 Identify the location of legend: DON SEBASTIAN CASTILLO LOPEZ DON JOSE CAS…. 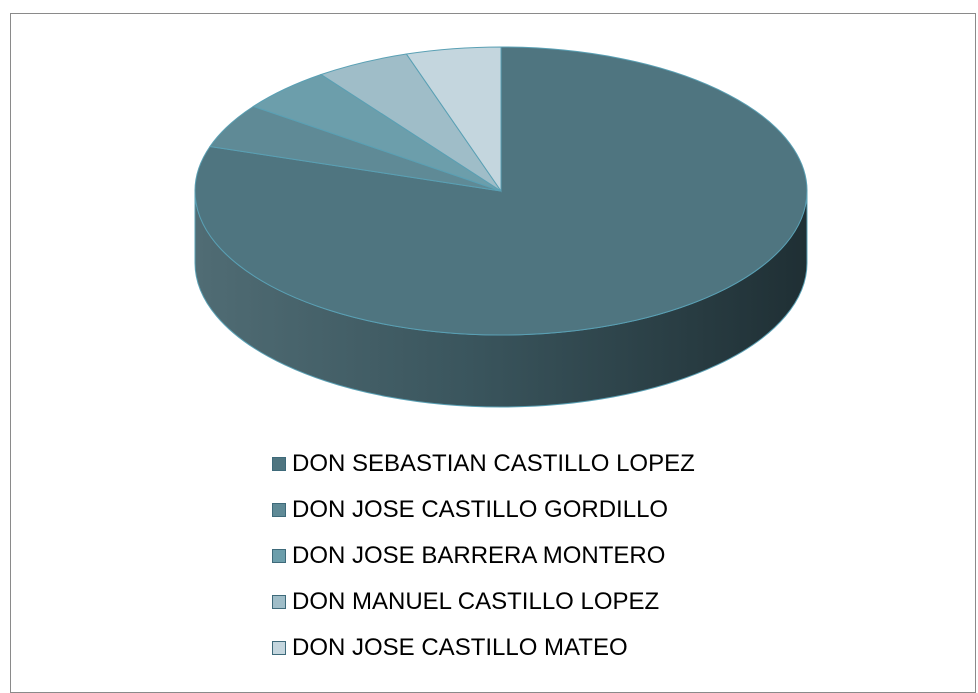
(483, 562).